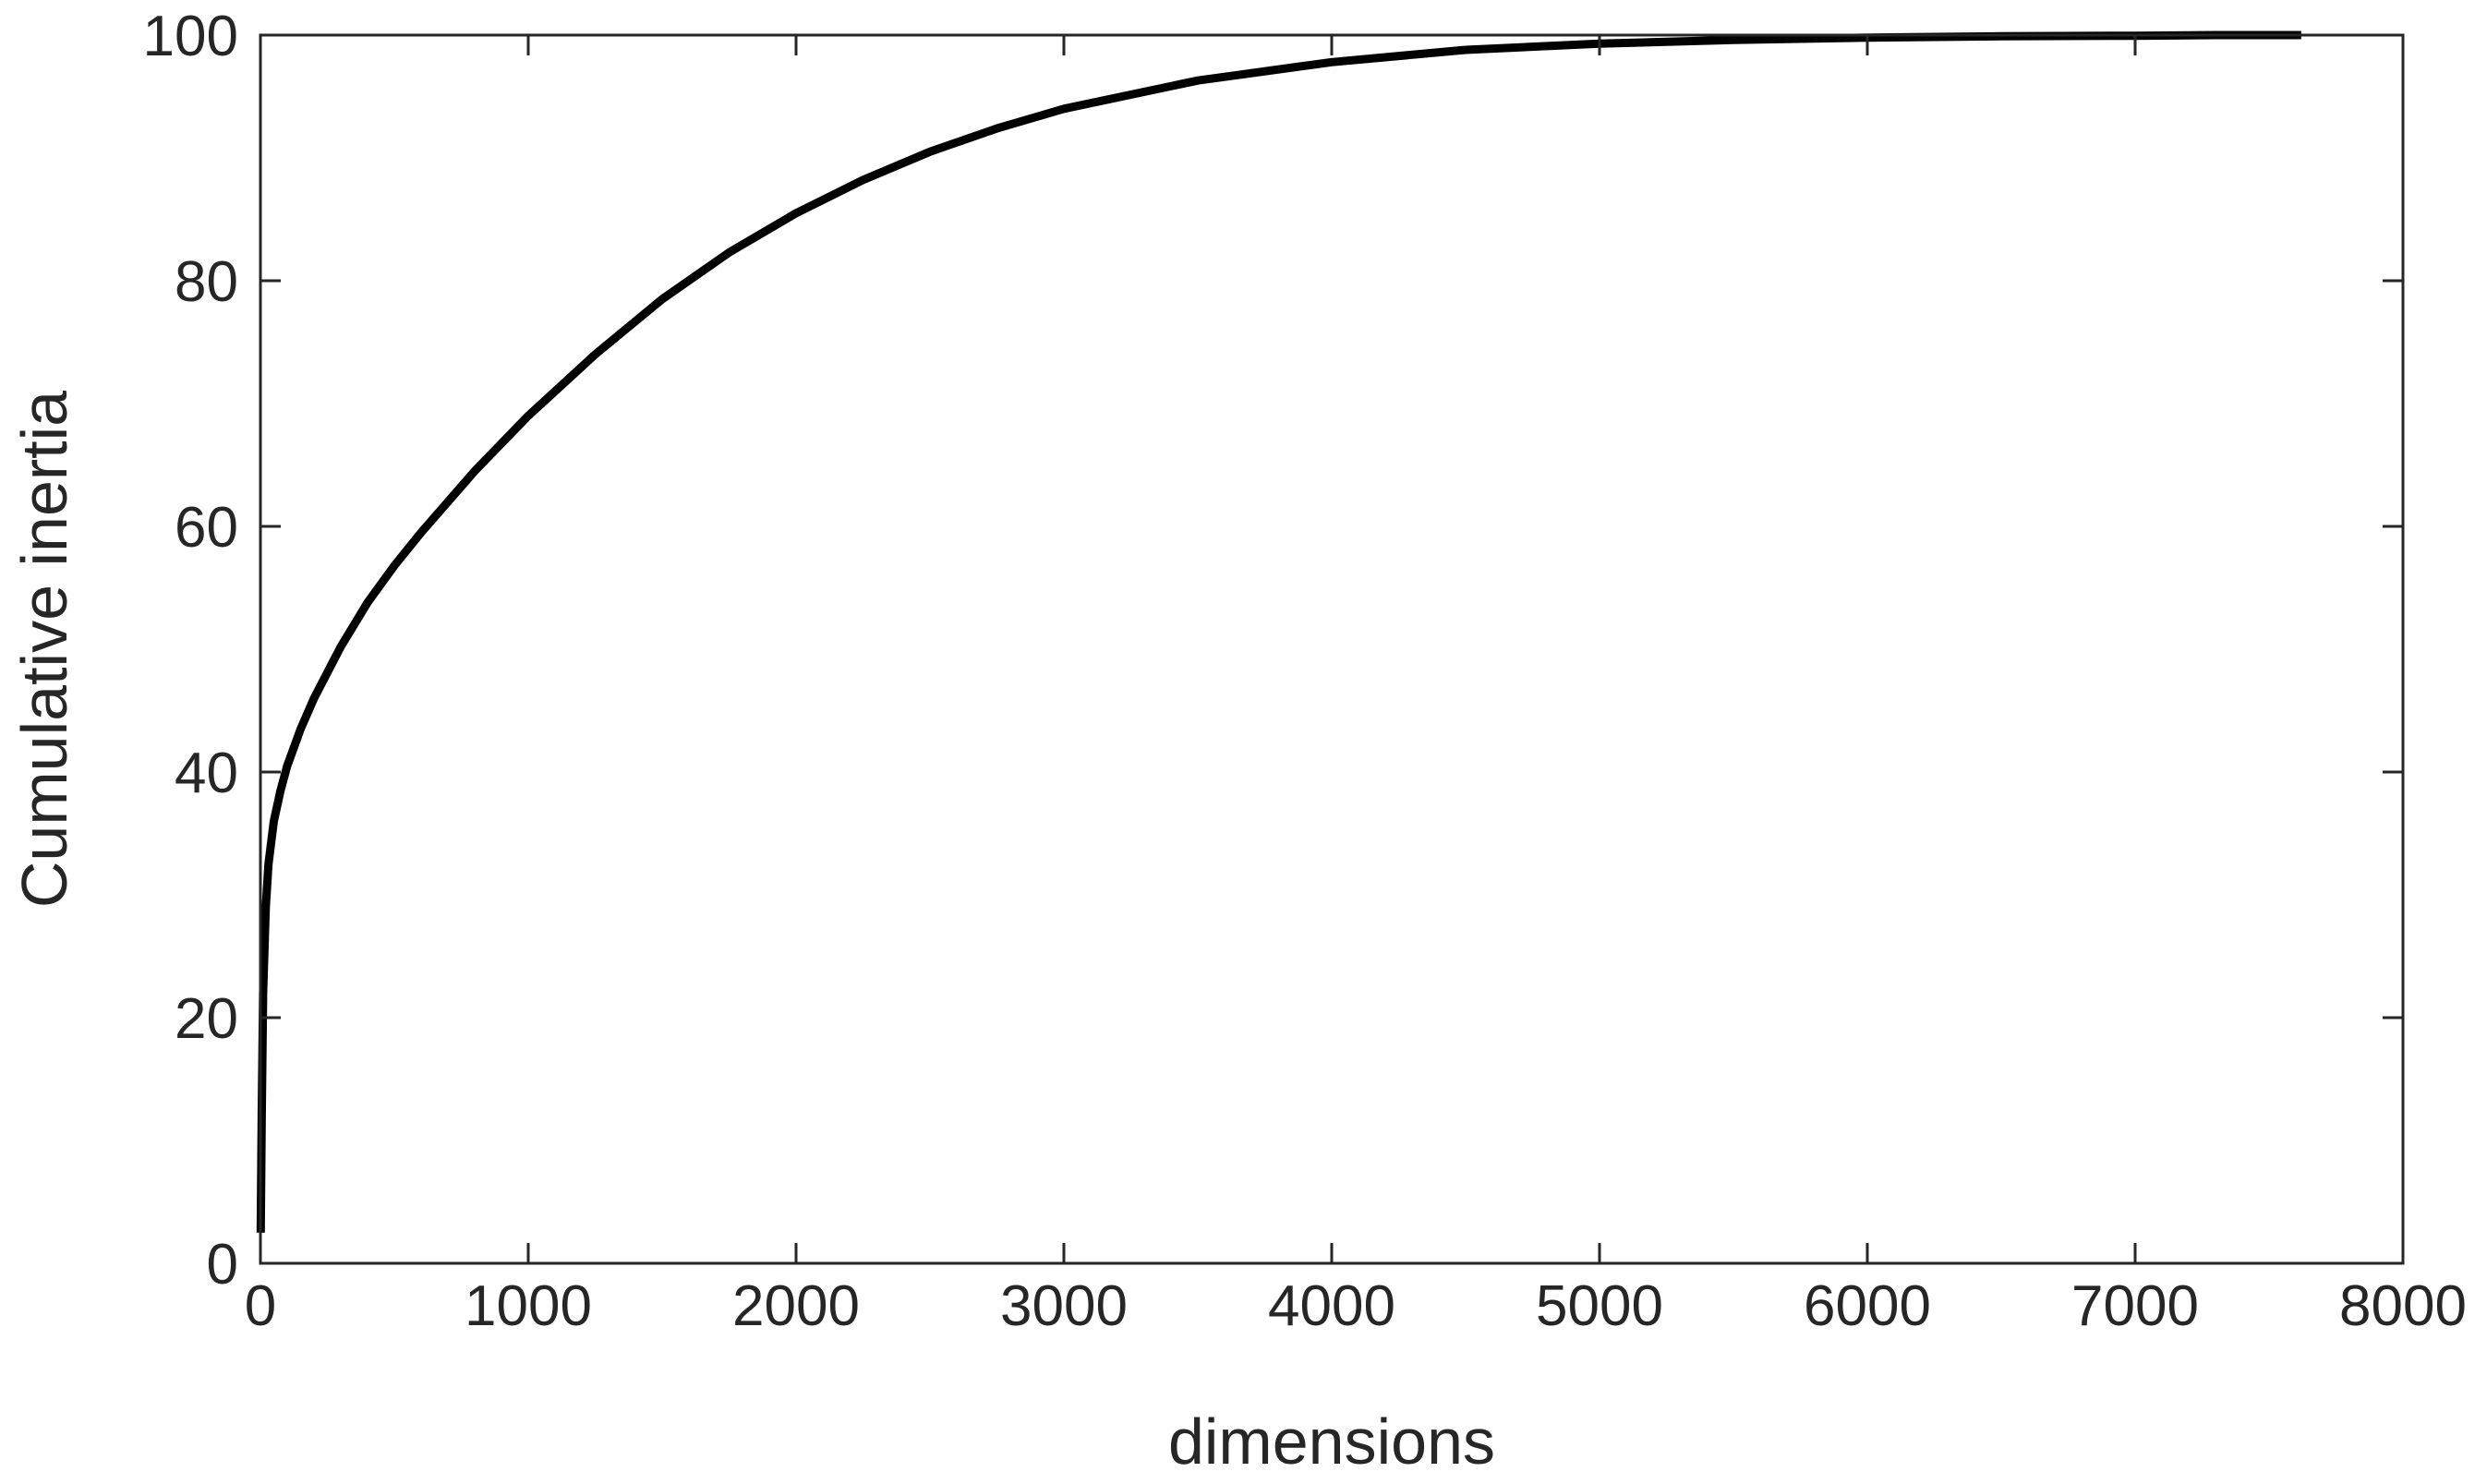 Image resolution: width=2487 pixels, height=1484 pixels. What do you see at coordinates (2403, 1306) in the screenshot?
I see `x-tick-label: 8000` at bounding box center [2403, 1306].